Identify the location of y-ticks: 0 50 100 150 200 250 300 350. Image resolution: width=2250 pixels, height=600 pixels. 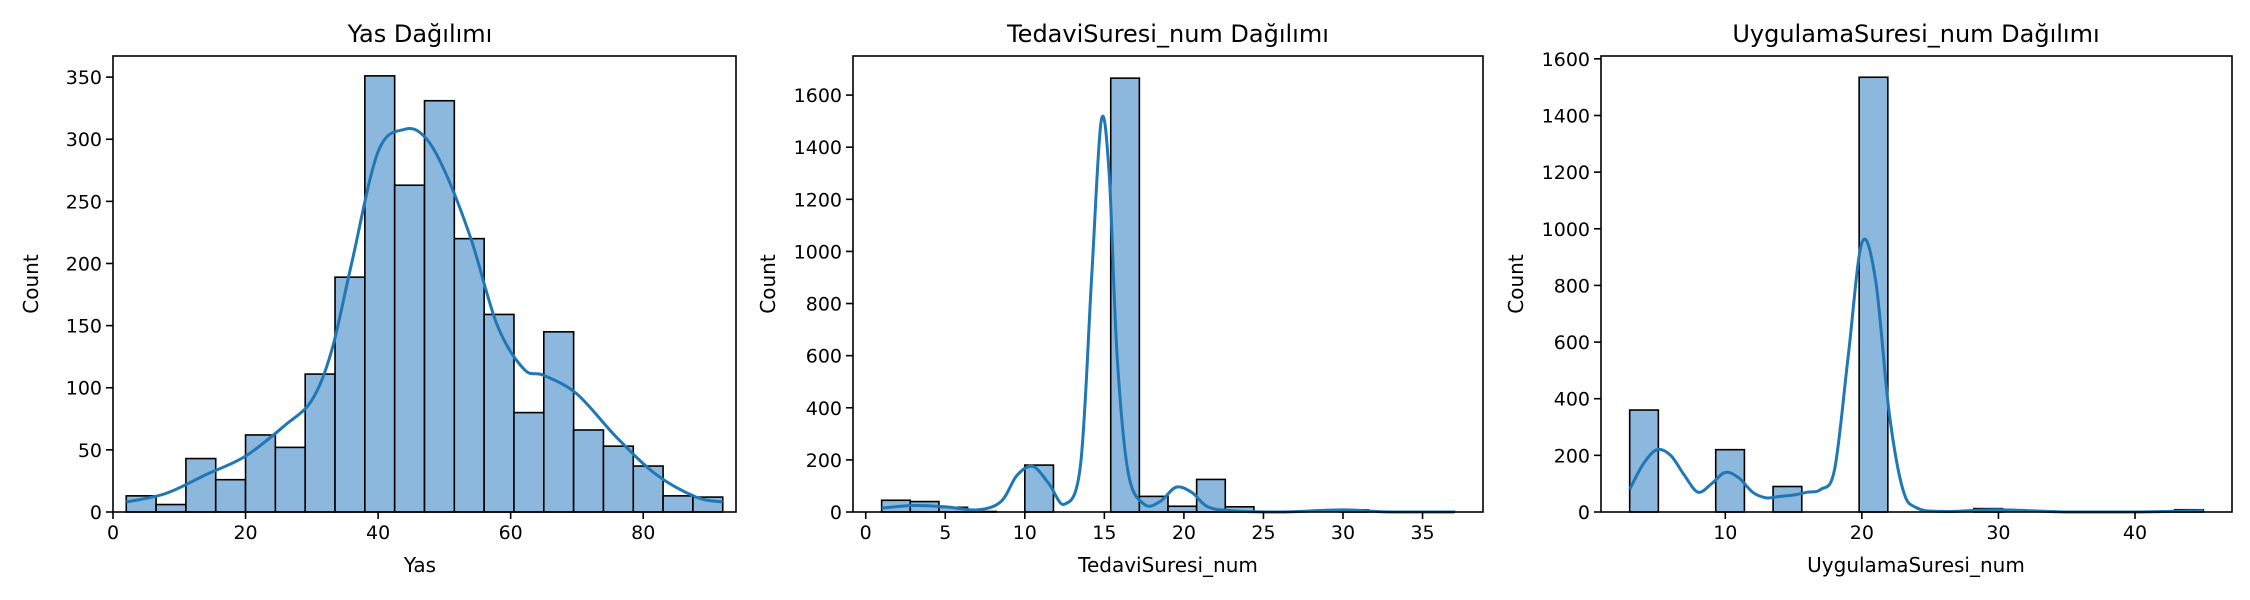
(89, 295).